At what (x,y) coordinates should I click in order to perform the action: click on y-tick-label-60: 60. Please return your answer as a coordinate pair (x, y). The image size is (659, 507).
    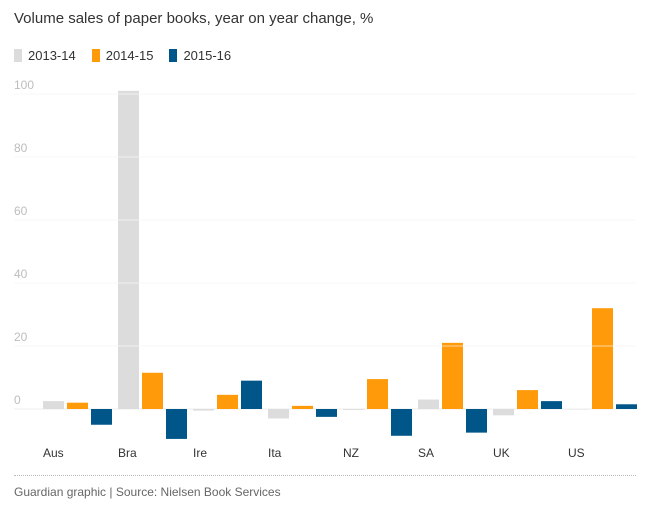
    Looking at the image, I should click on (21, 211).